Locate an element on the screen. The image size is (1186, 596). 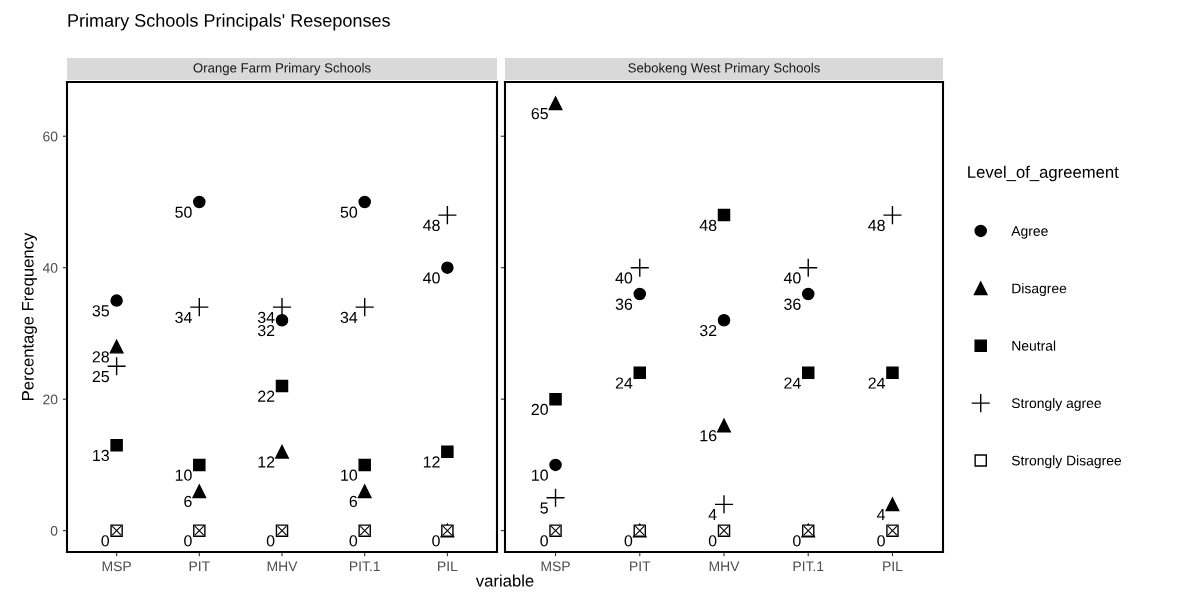
data-label: 16 is located at coordinates (708, 436).